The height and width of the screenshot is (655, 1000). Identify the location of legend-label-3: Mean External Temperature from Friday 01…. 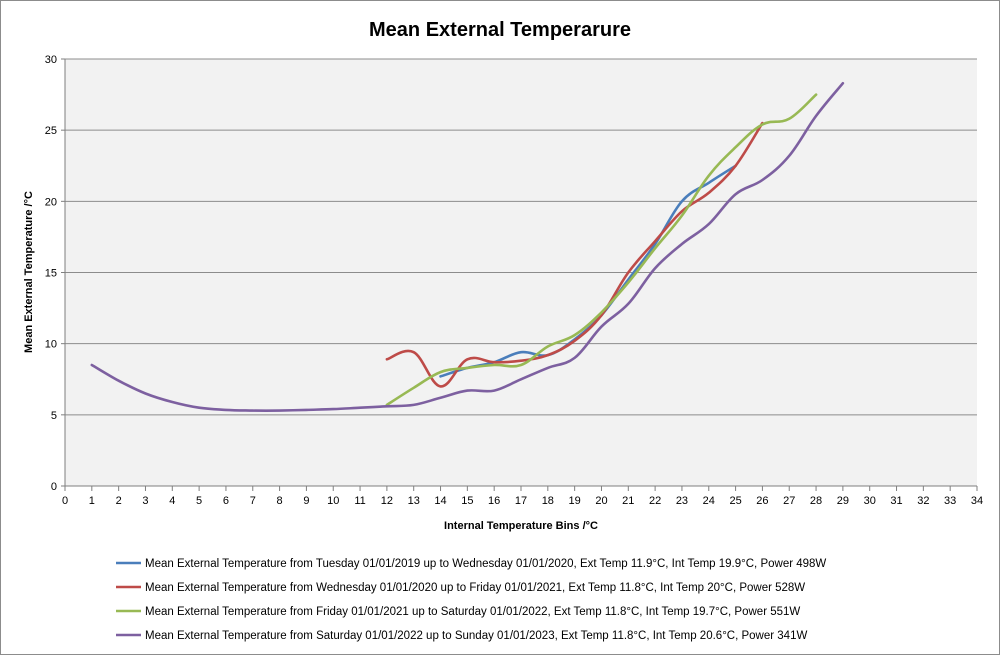
(472, 612).